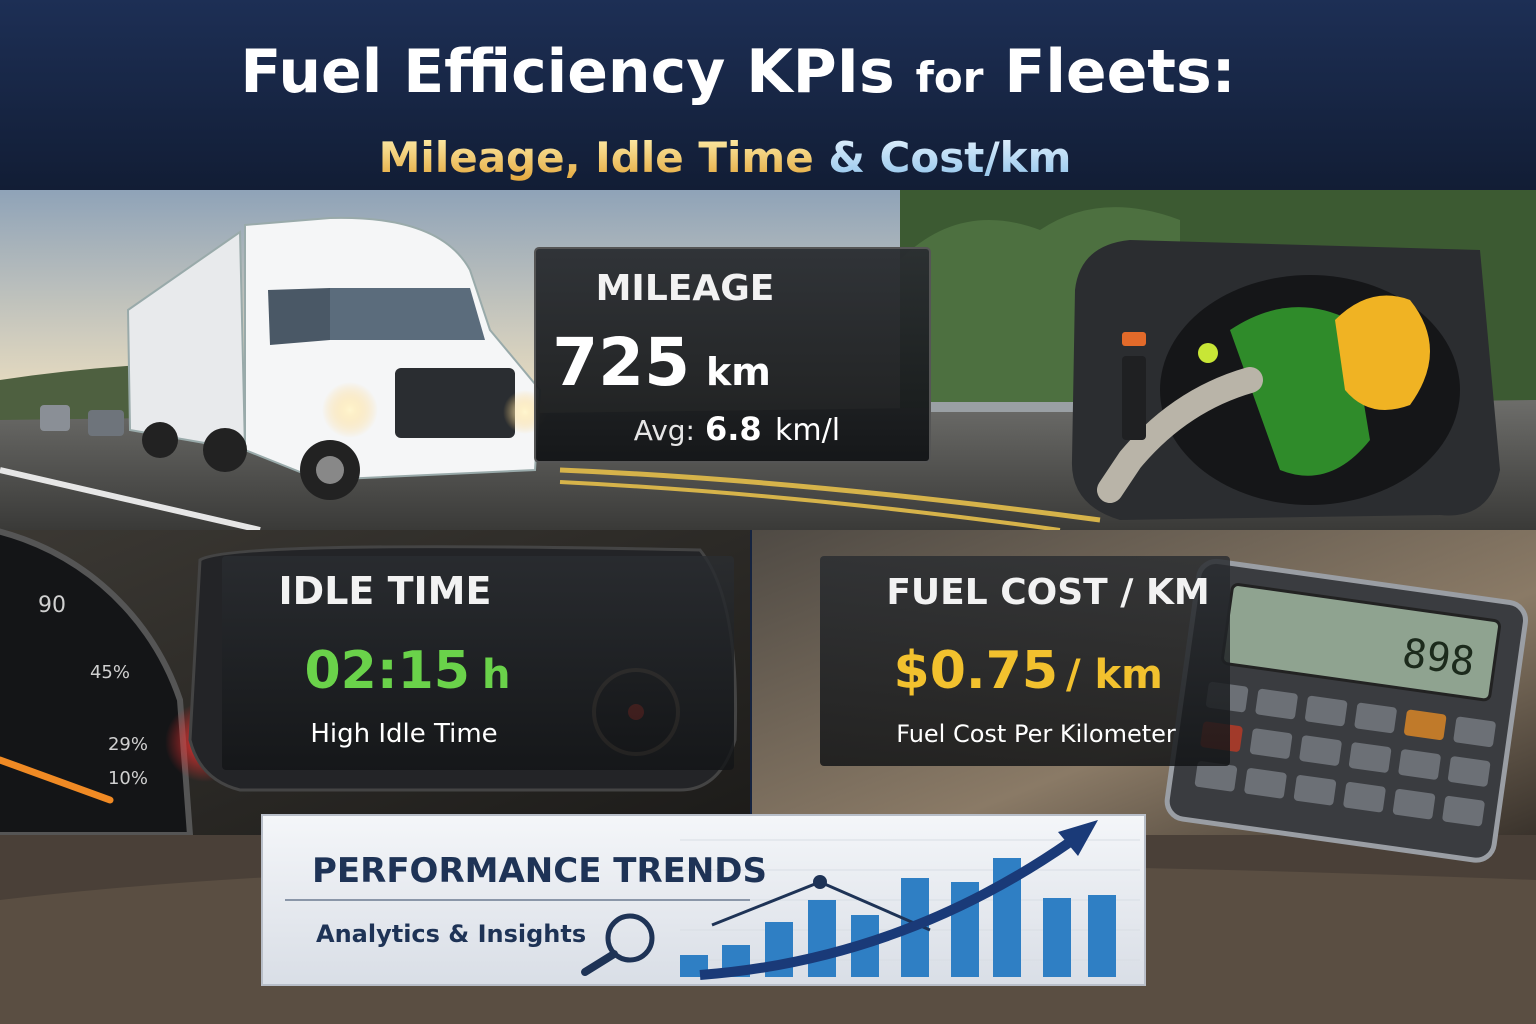  I want to click on calculator: 898, so click(1346, 710).